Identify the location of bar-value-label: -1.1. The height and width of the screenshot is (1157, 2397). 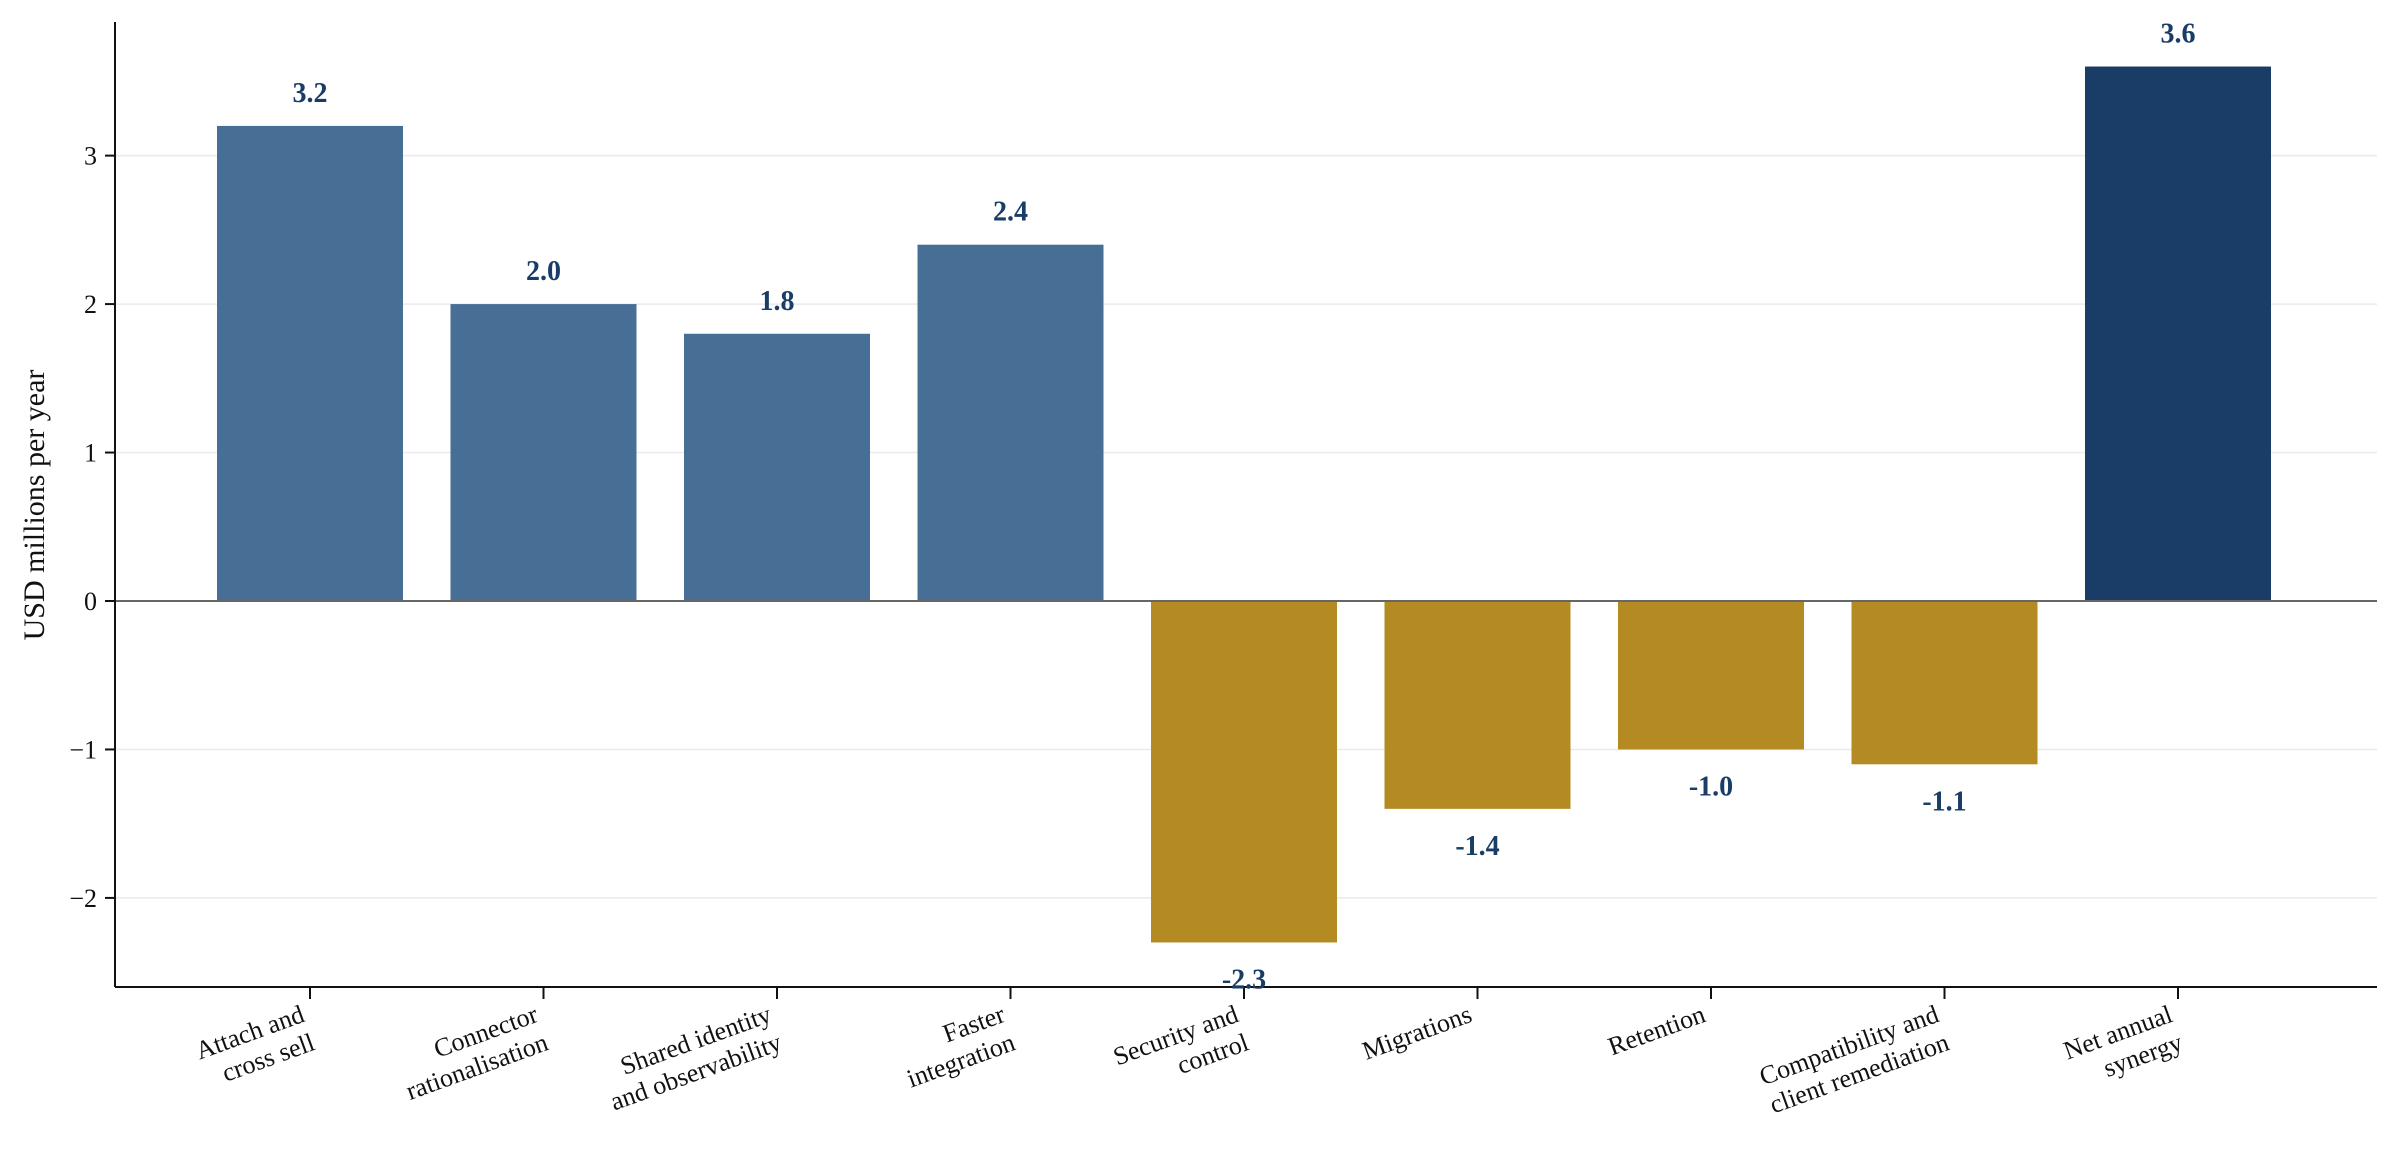
(1944, 801).